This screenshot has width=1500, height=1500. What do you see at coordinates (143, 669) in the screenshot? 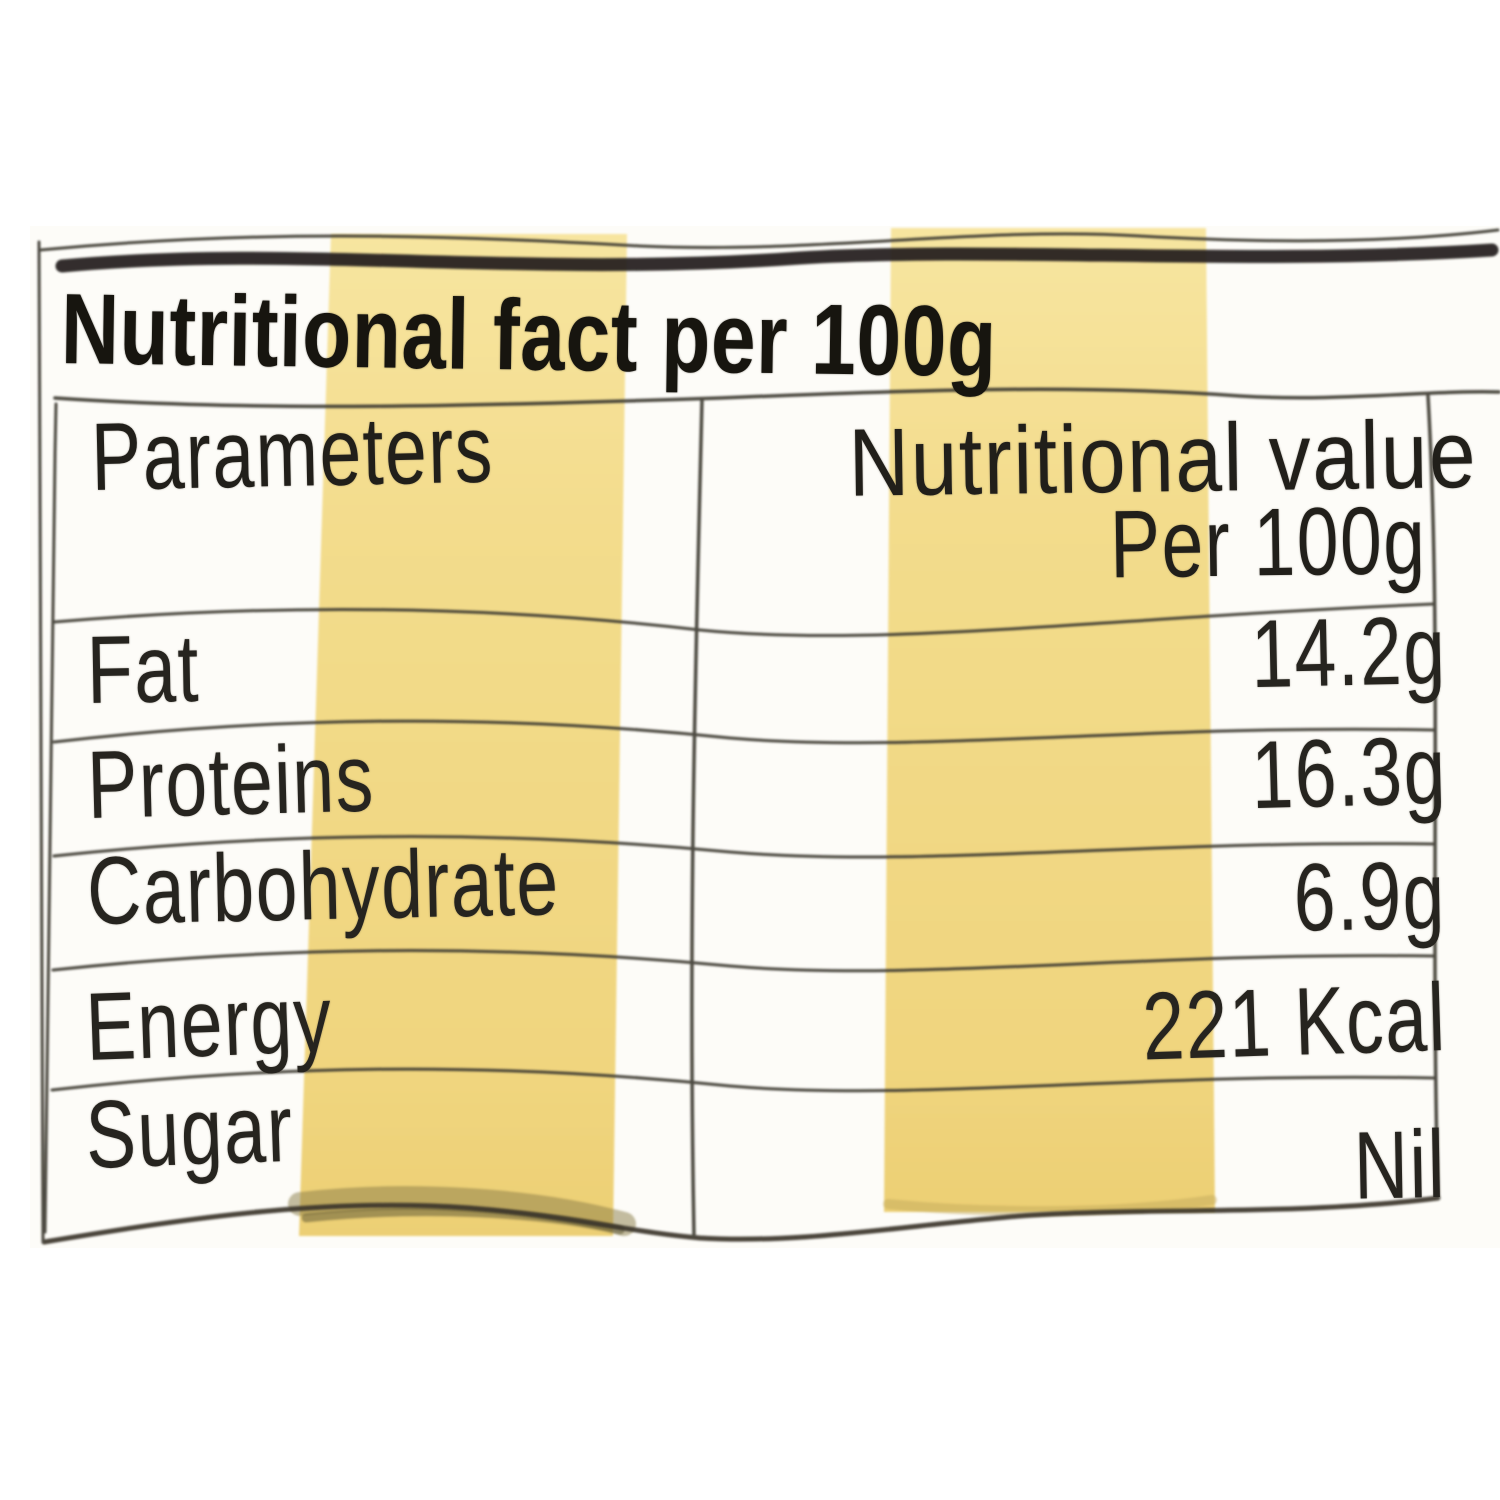
I see `row-fat-label: Fat` at bounding box center [143, 669].